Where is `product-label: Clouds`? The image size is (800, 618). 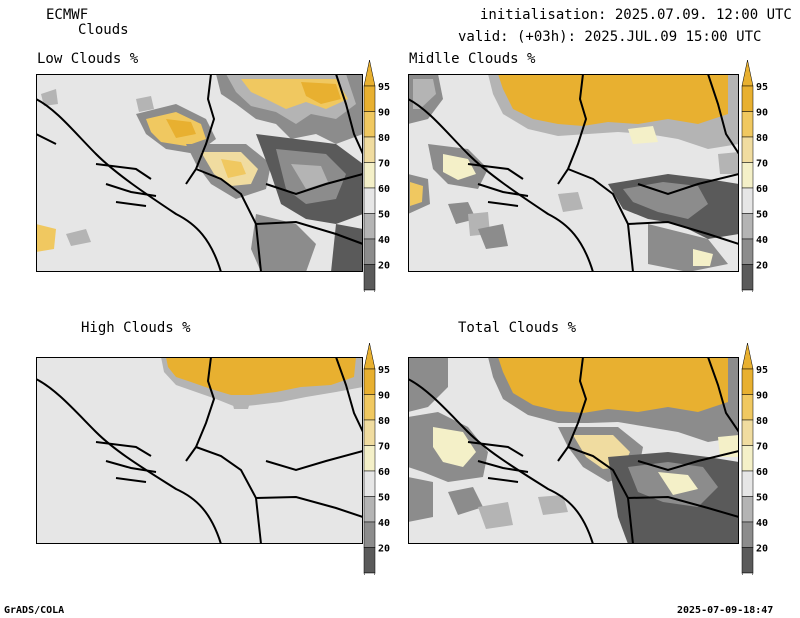 product-label: Clouds is located at coordinates (103, 30).